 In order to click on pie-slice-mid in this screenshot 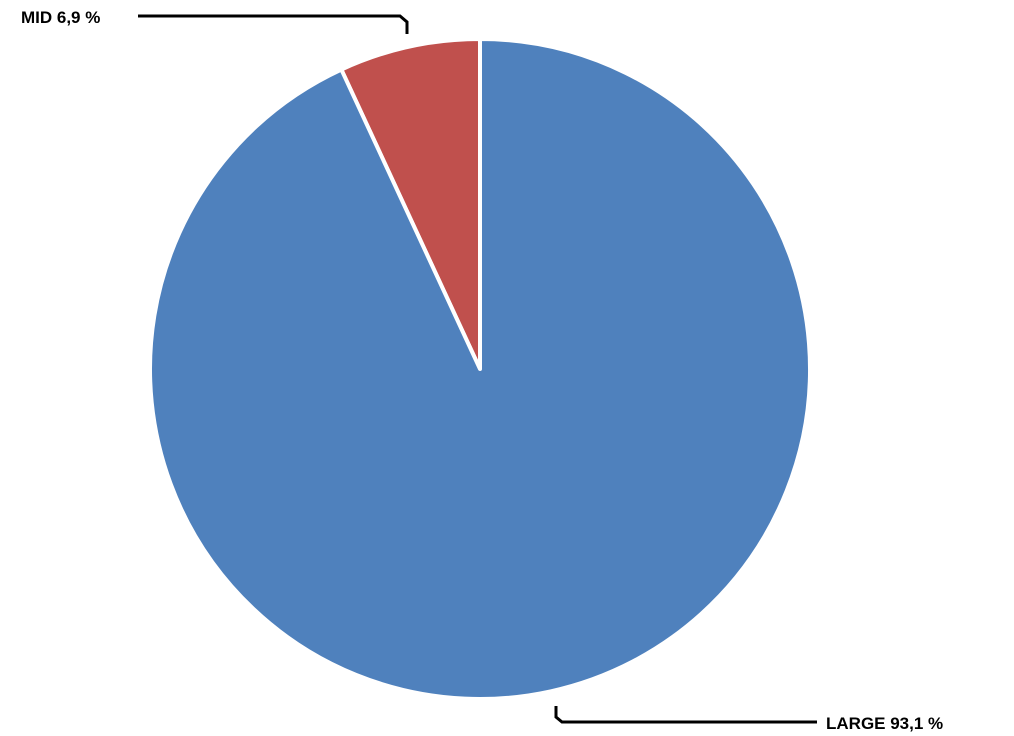, I will do `click(410, 204)`.